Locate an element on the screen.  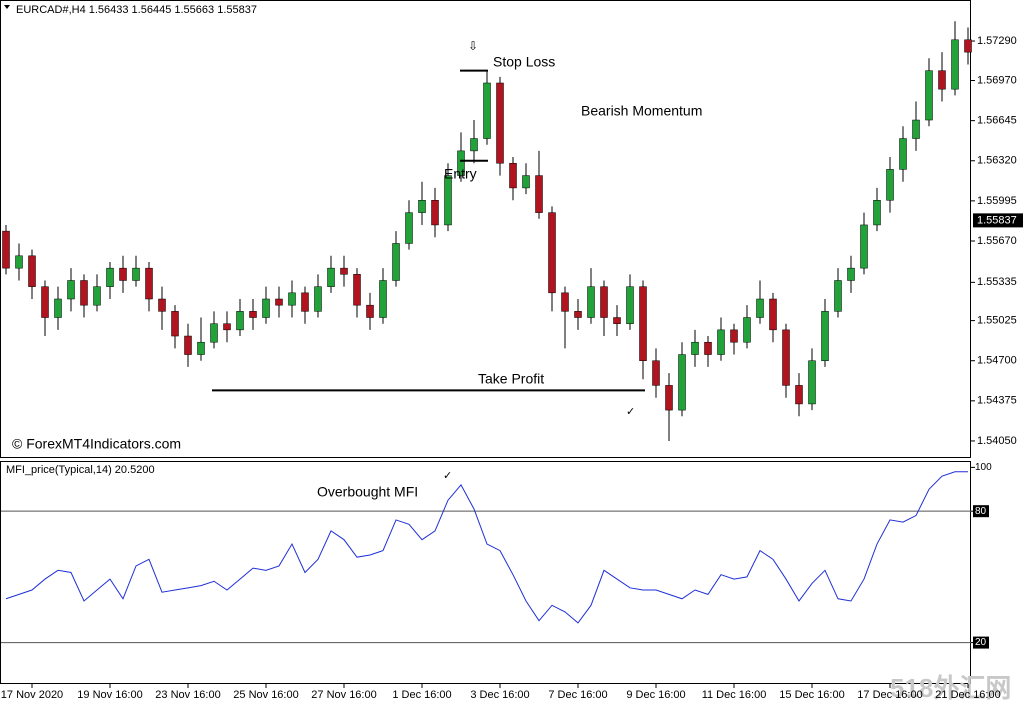
y-tick-label: 100 is located at coordinates (983, 467).